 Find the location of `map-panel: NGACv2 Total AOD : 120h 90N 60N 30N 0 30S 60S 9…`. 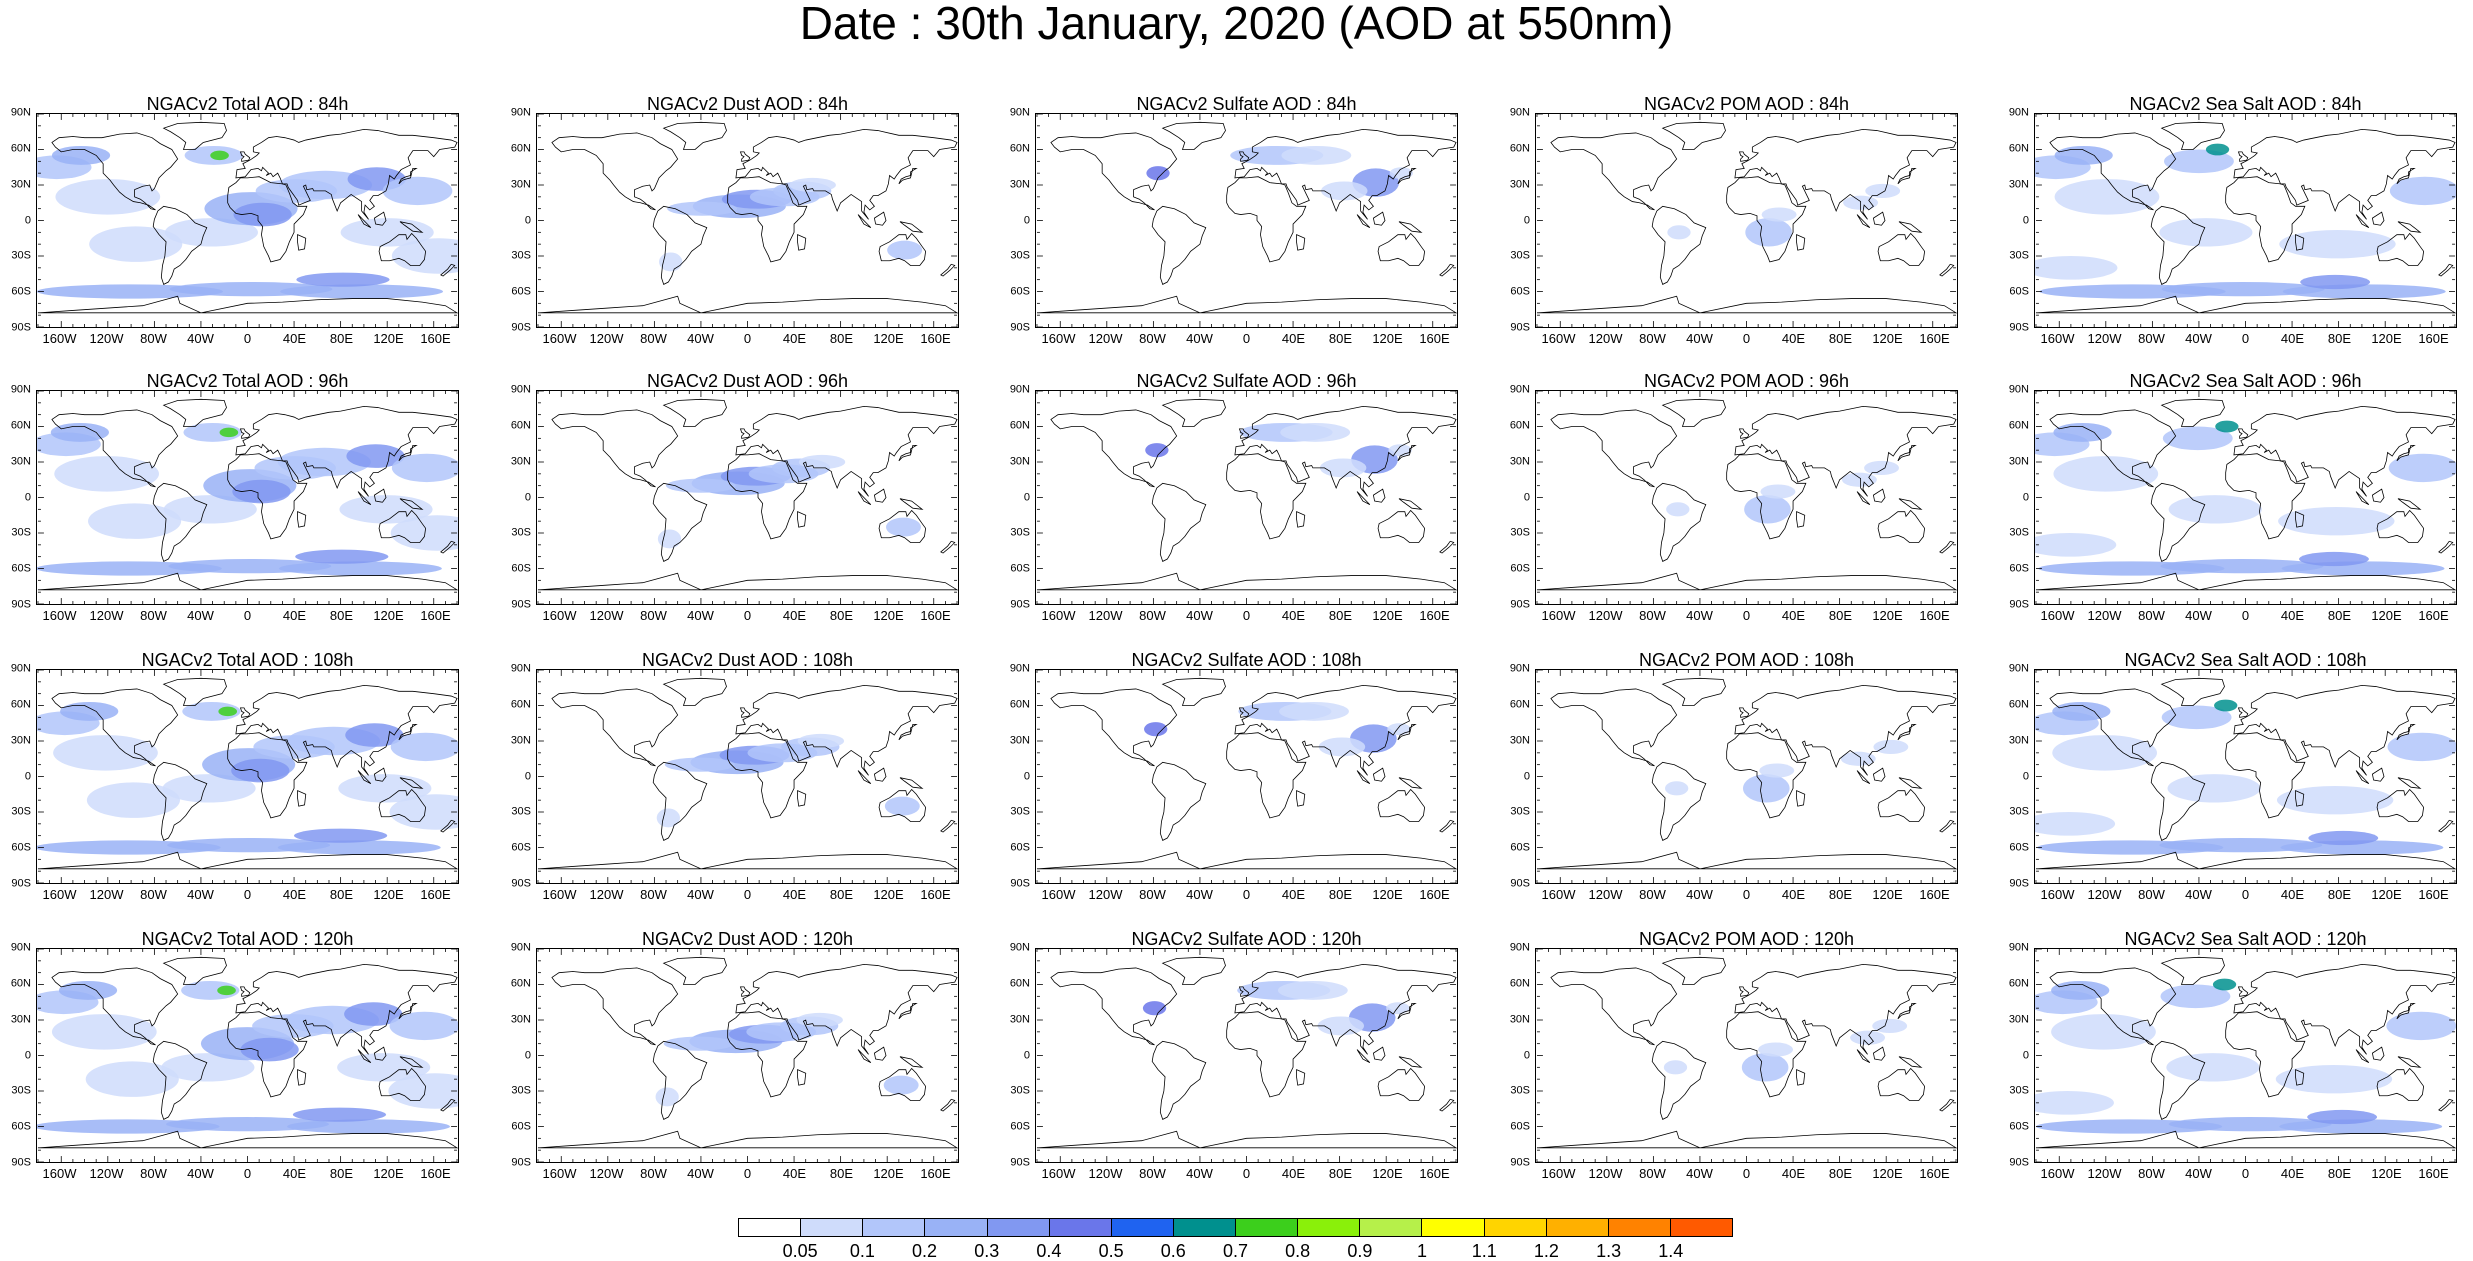

map-panel: NGACv2 Total AOD : 120h 90N 60N 30N 0 30S 60S 9… is located at coordinates (235, 1055).